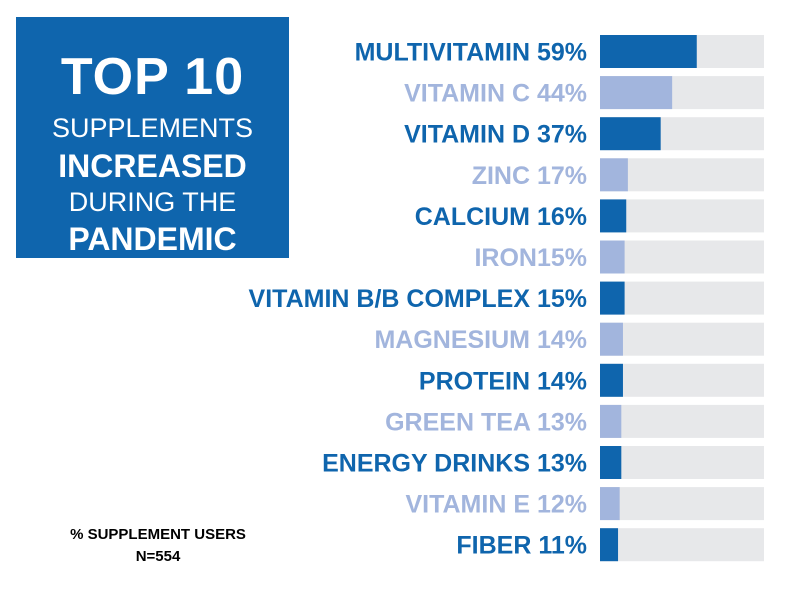 This screenshot has width=800, height=600. Describe the element at coordinates (630, 134) in the screenshot. I see `bar-vitamin-d` at that location.